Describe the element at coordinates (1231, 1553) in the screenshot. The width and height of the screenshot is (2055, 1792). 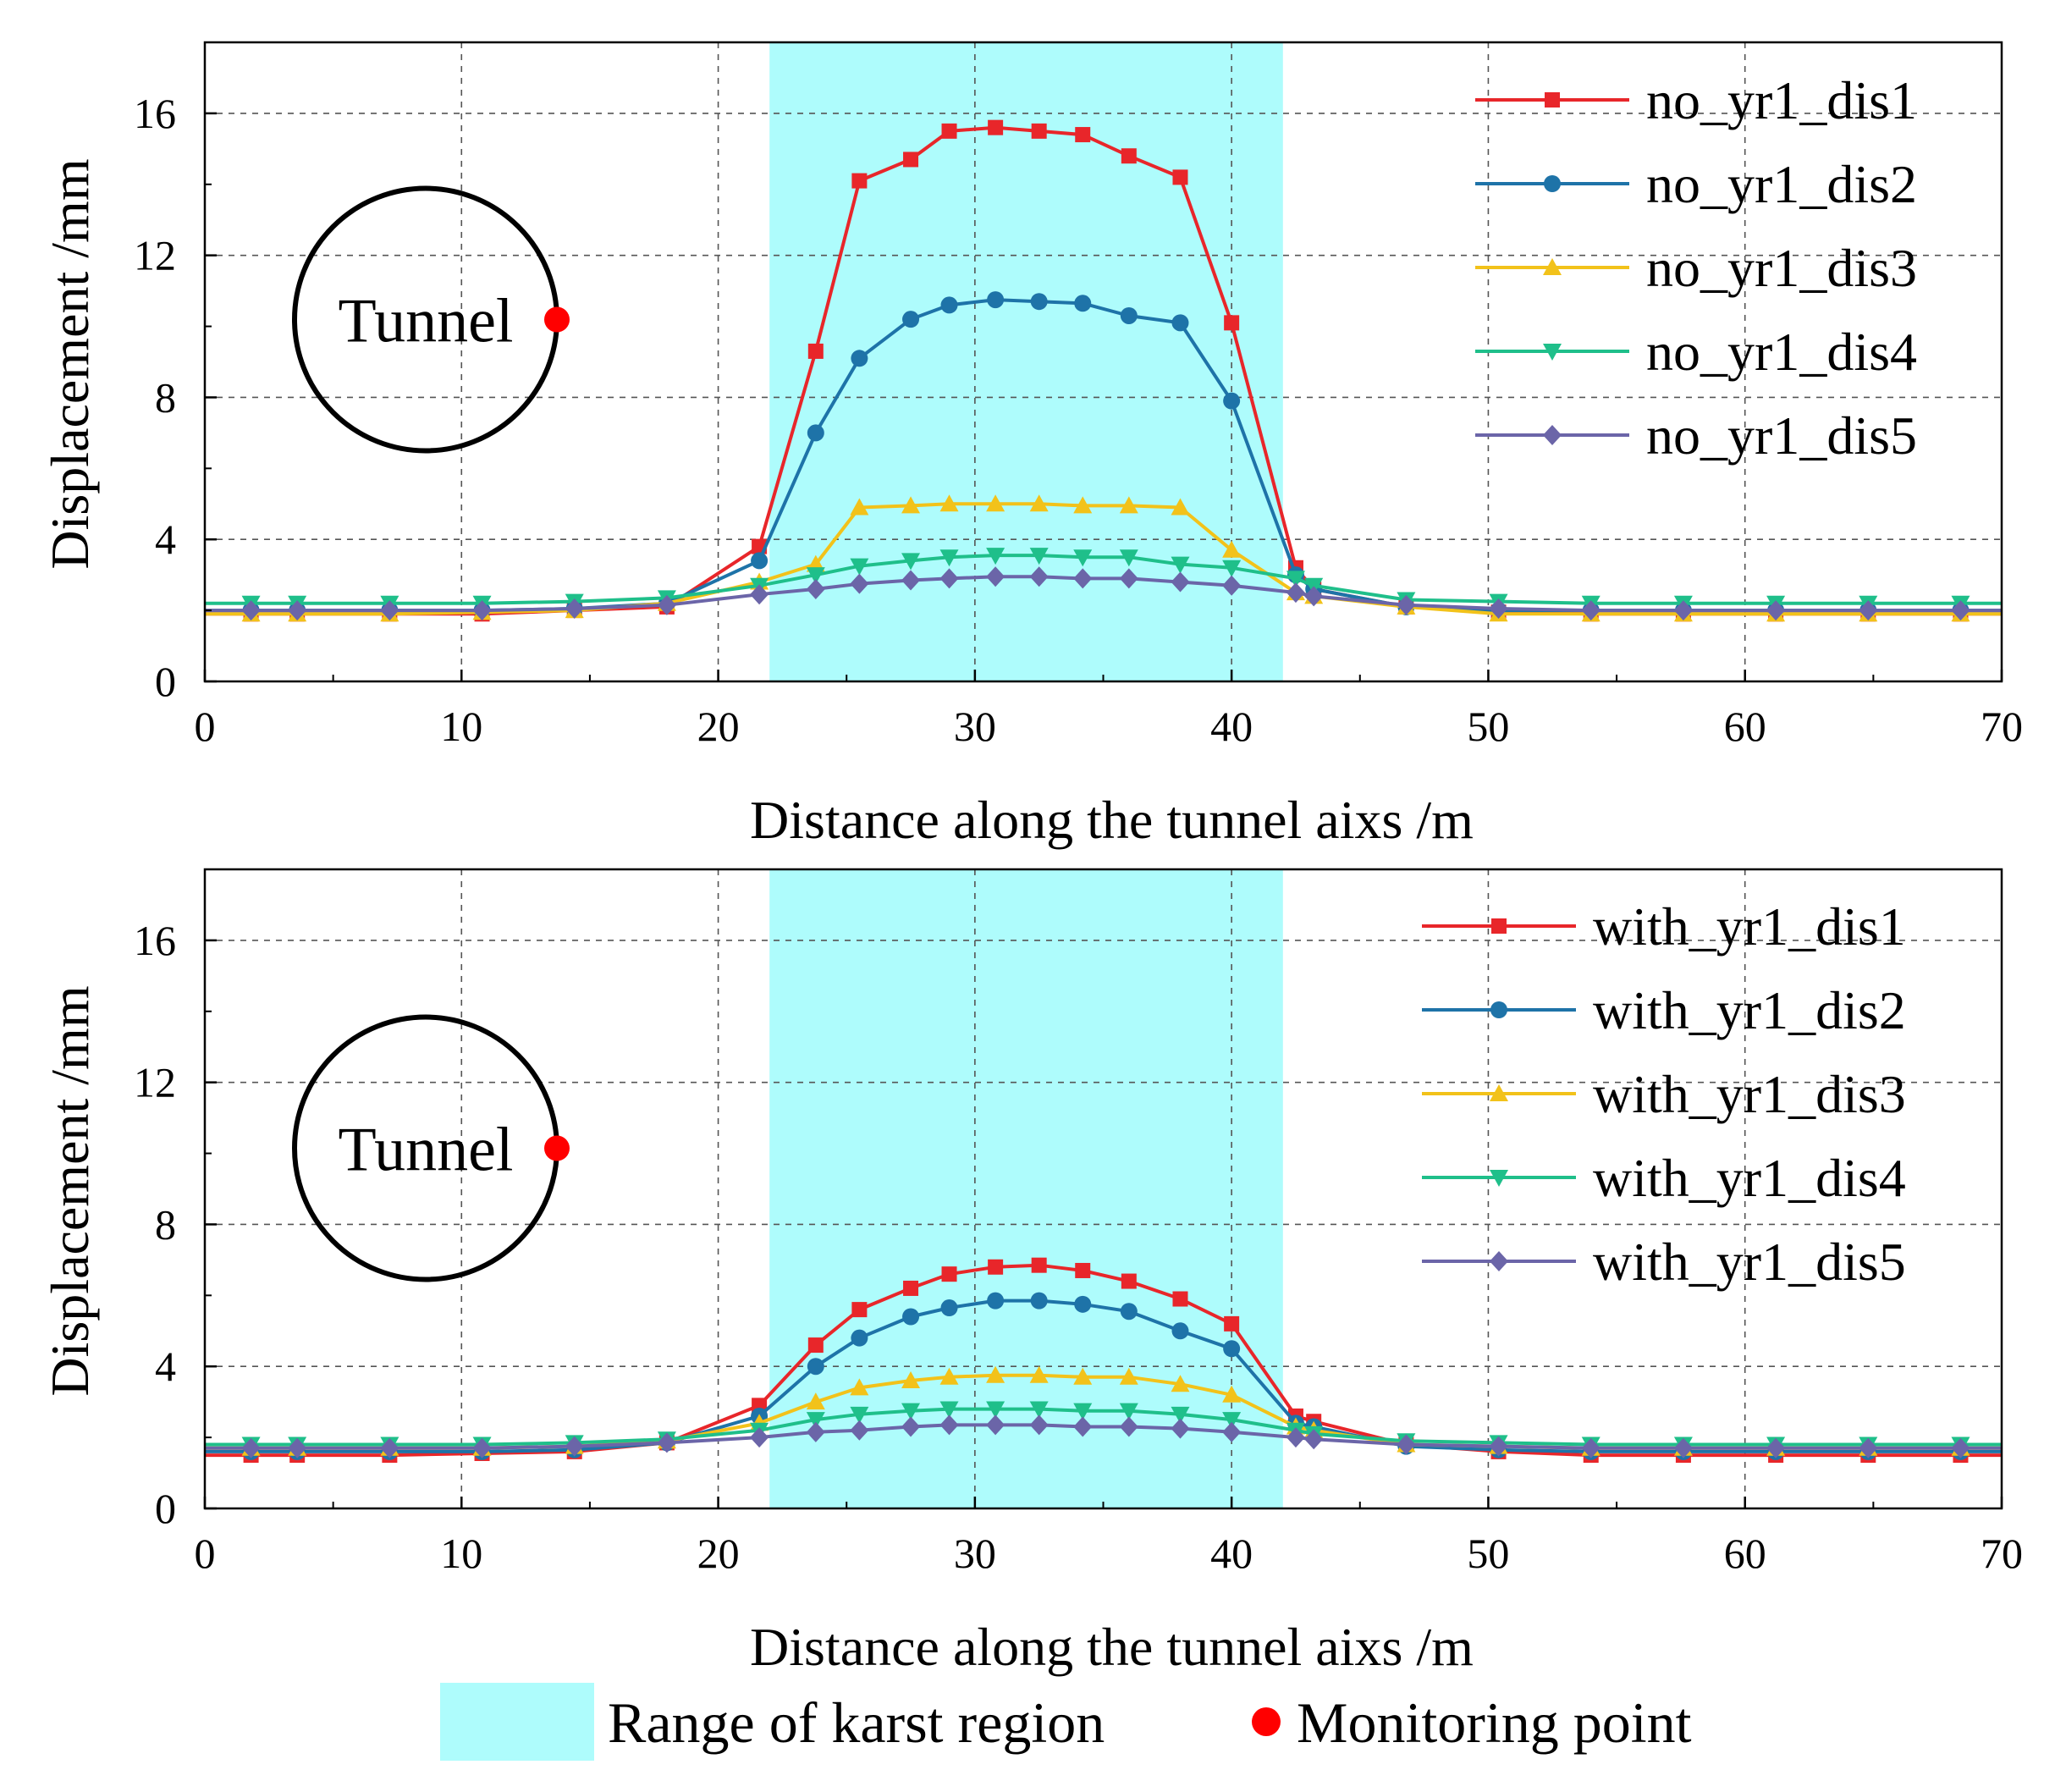
I see `x-tick-label: 40` at that location.